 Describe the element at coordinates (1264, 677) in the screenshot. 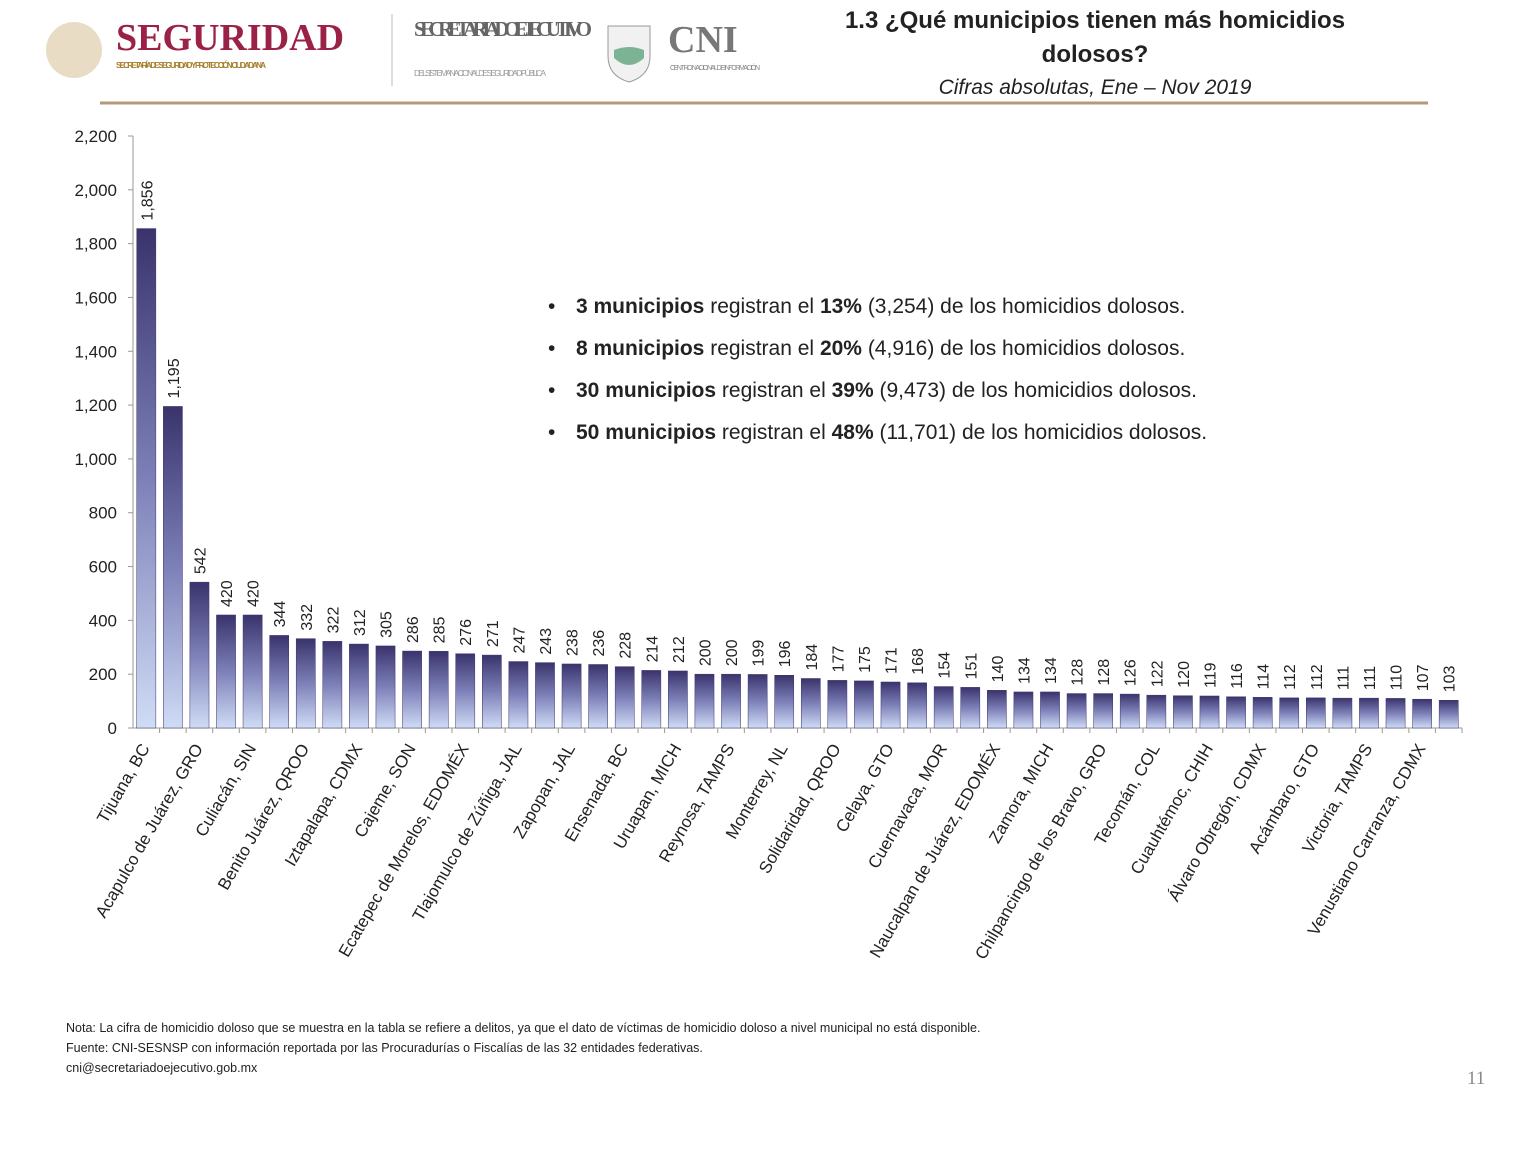

I see `value-label: 114` at that location.